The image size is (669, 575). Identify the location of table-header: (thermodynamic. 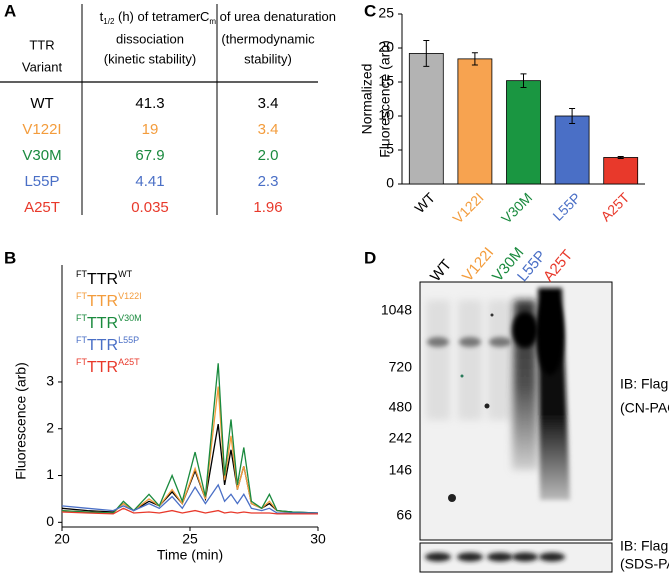
(268, 38).